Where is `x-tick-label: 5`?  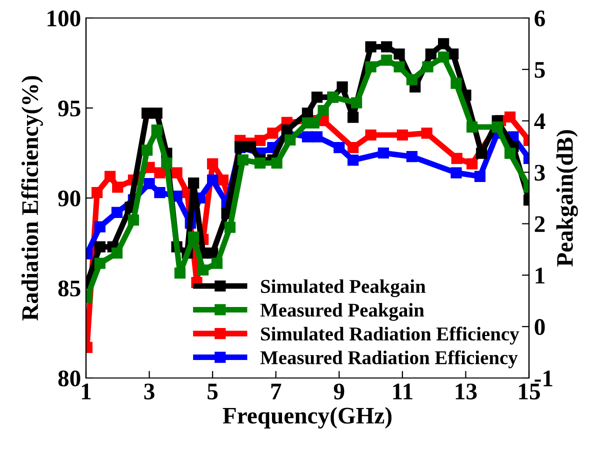 x-tick-label: 5 is located at coordinates (213, 392).